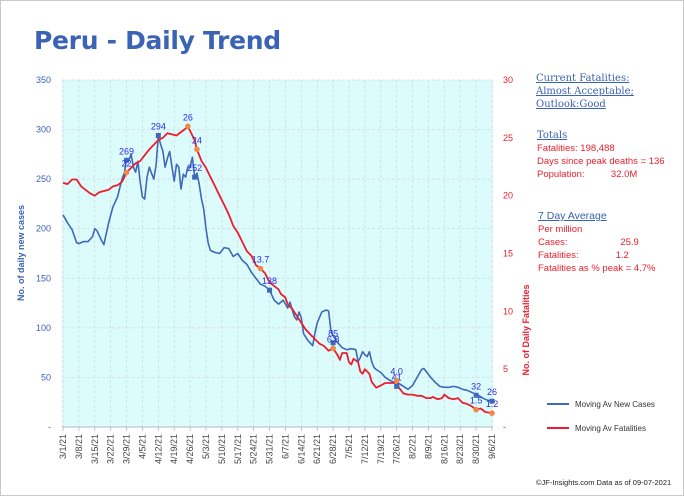  I want to click on x-tick-label: 3/22/21, so click(111, 449).